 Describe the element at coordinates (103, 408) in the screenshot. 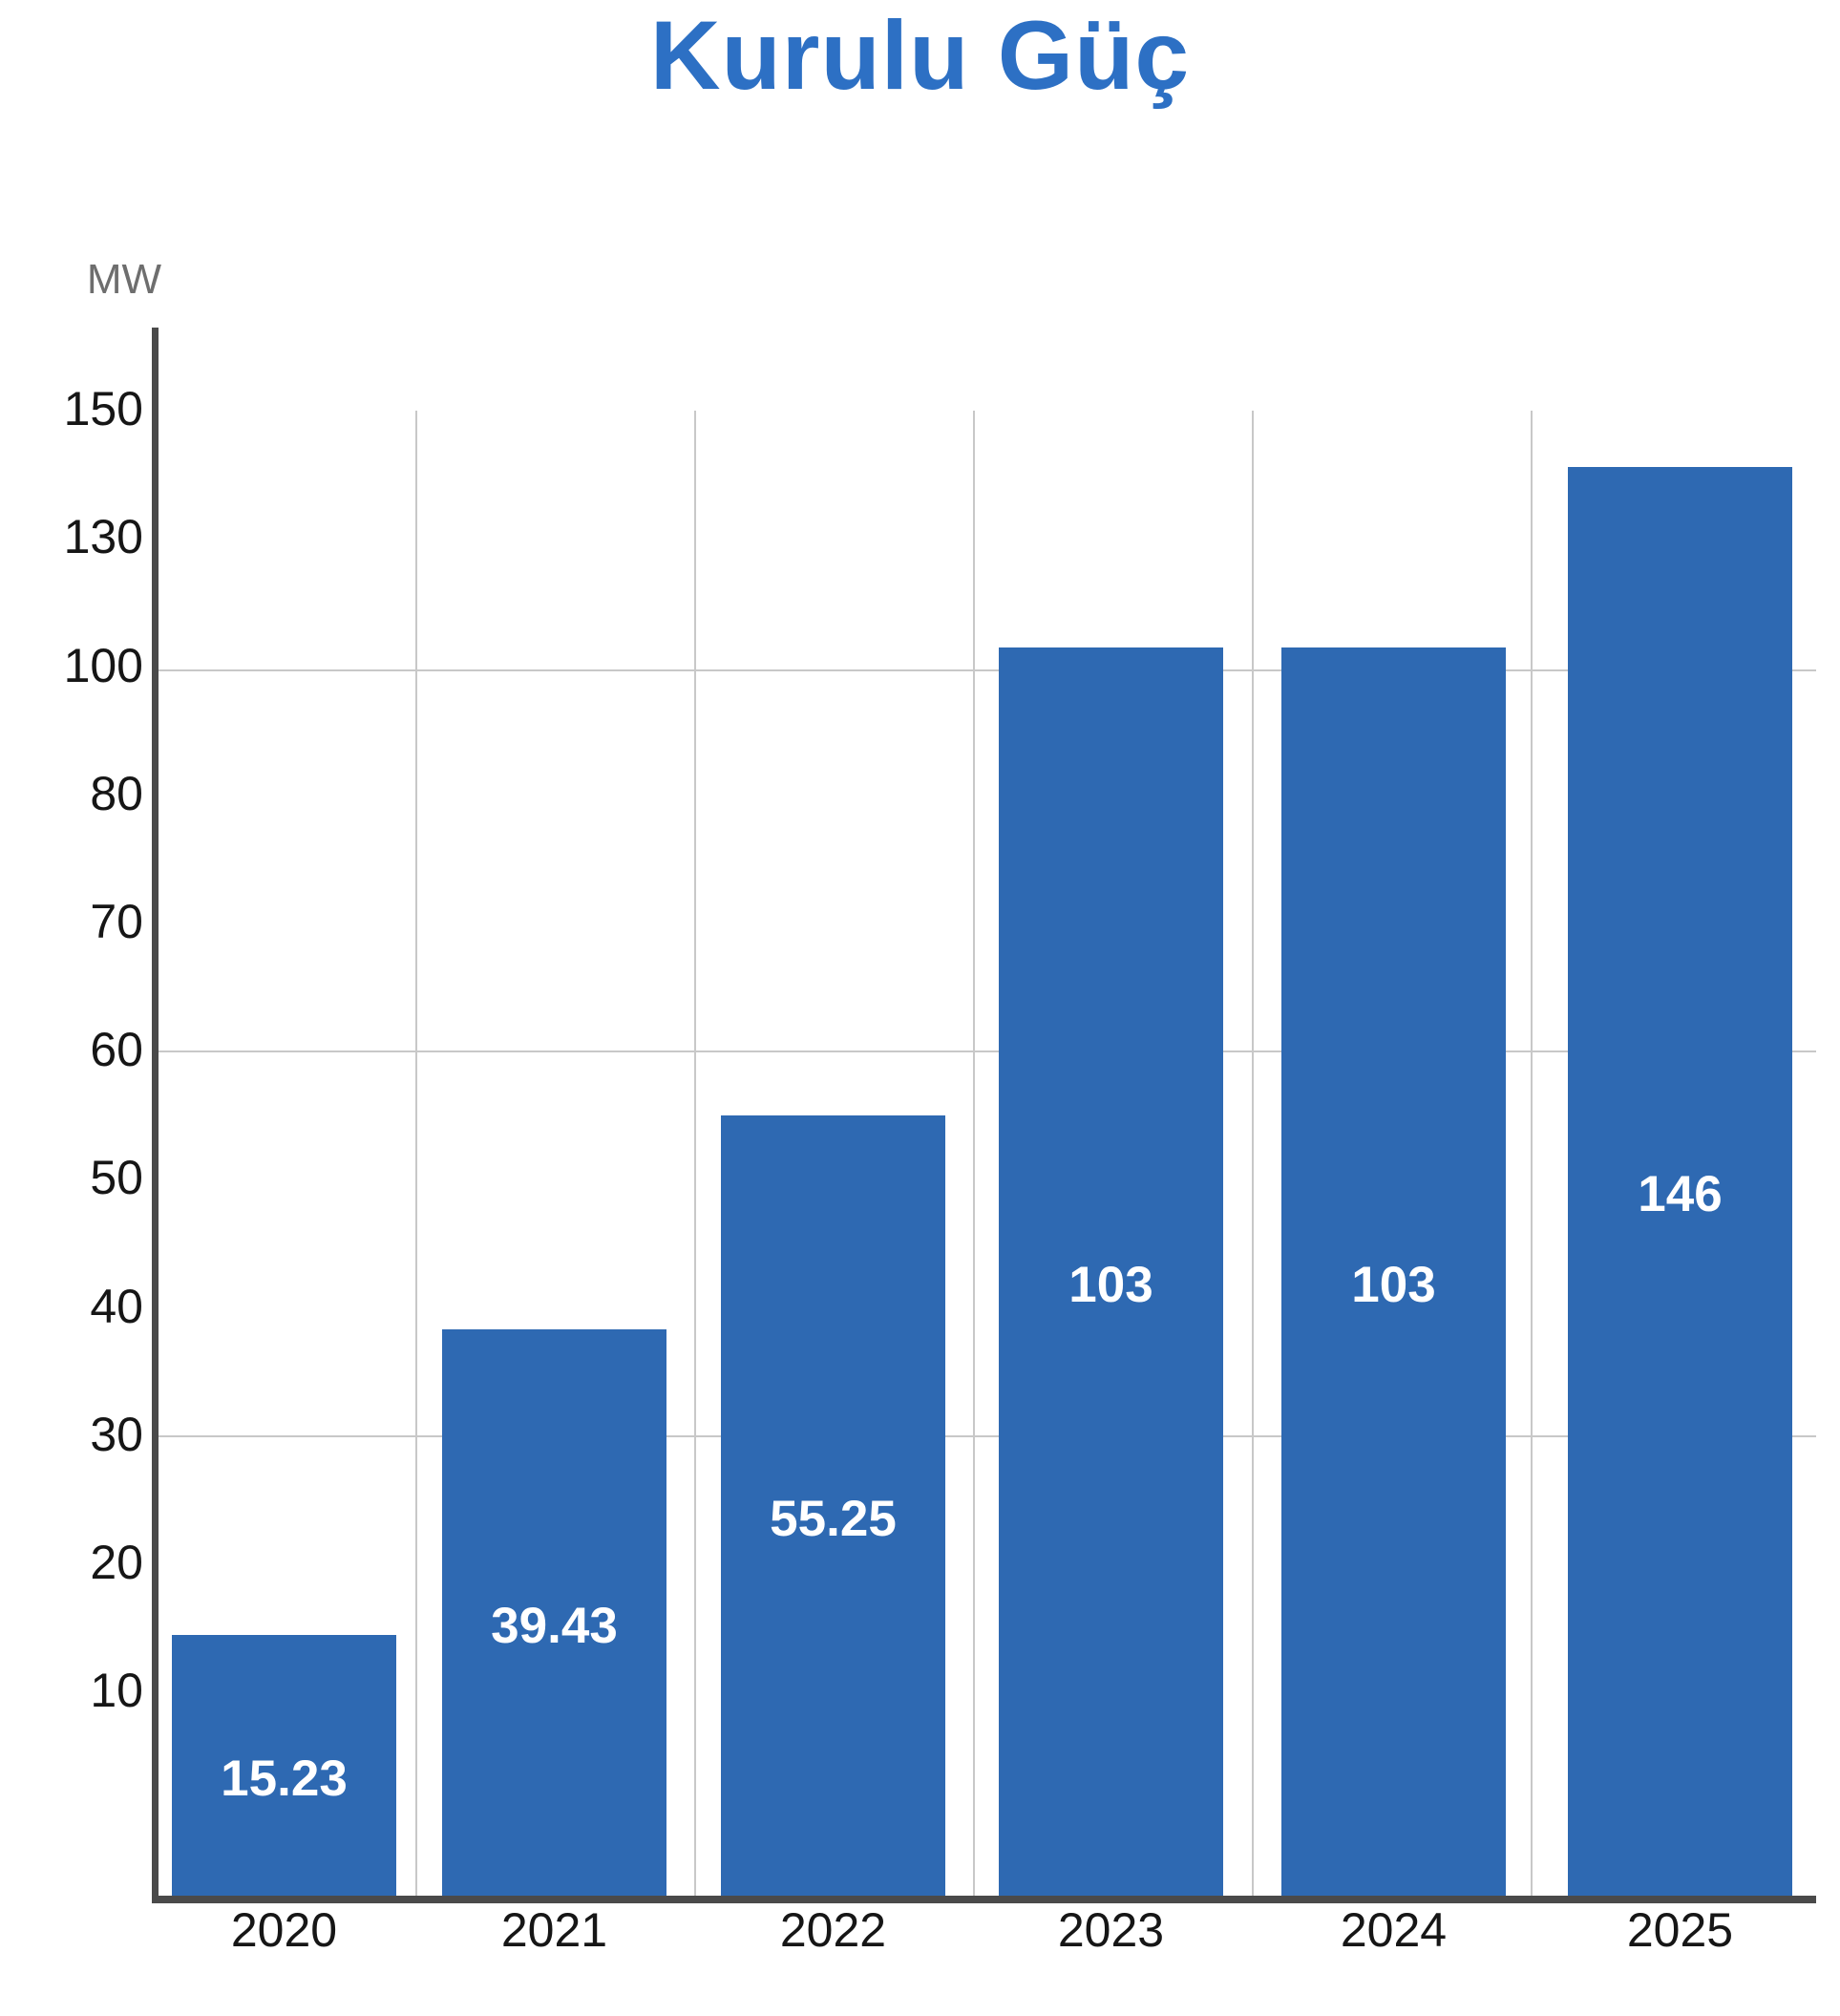

I see `y-tick-label: 150` at that location.